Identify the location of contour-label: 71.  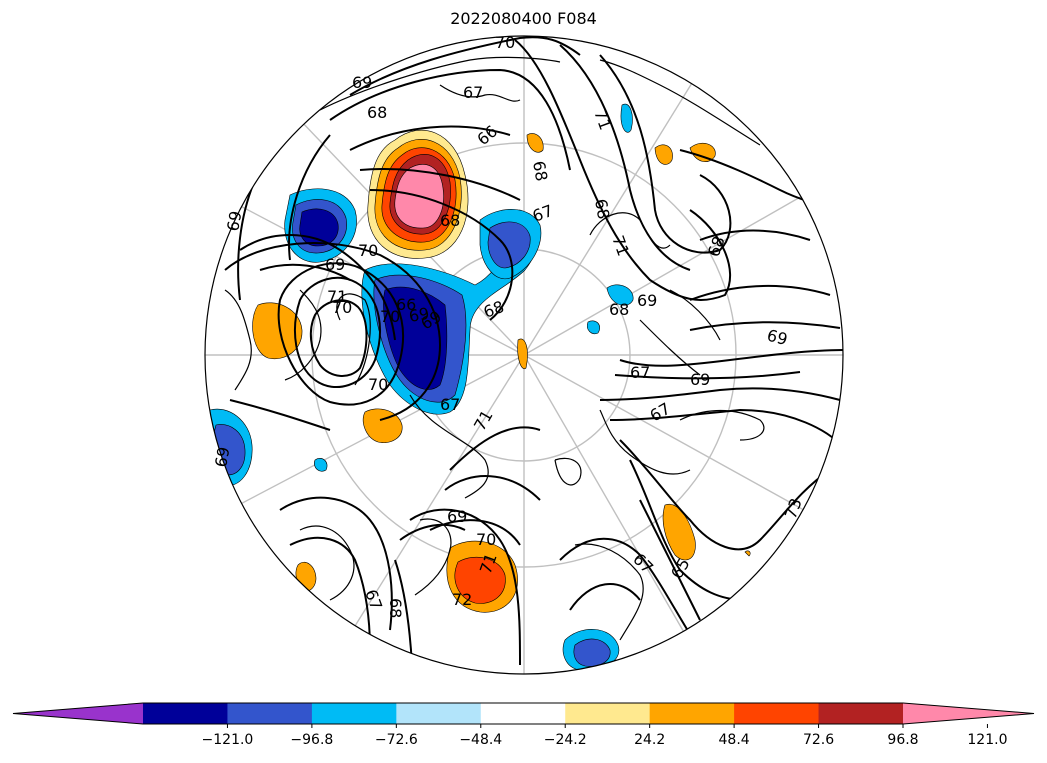
(337, 296).